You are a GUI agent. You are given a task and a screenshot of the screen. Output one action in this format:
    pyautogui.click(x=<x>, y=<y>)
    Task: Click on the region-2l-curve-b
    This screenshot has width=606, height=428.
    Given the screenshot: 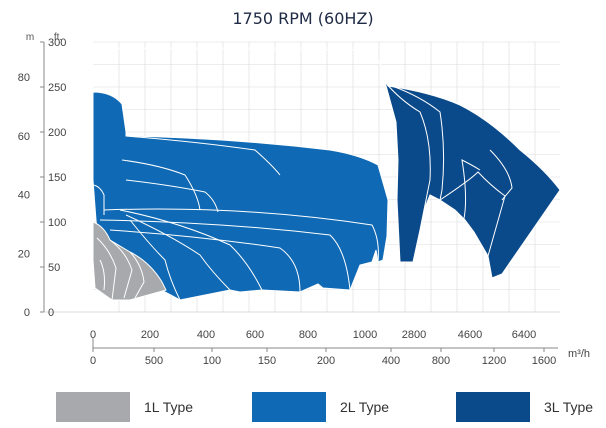 What is the action you would take?
    pyautogui.click(x=203, y=155)
    